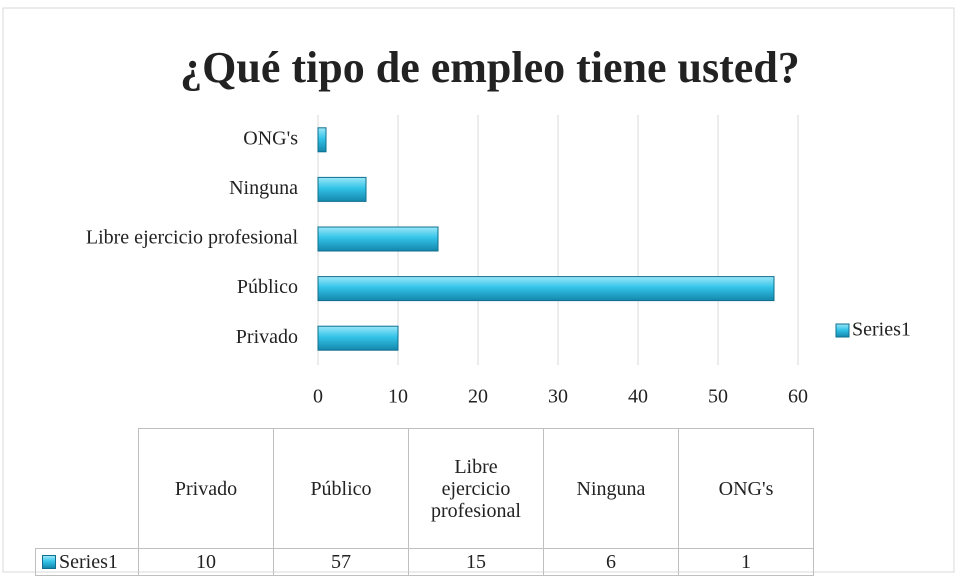  I want to click on table-legend-cell: Series1, so click(87, 562).